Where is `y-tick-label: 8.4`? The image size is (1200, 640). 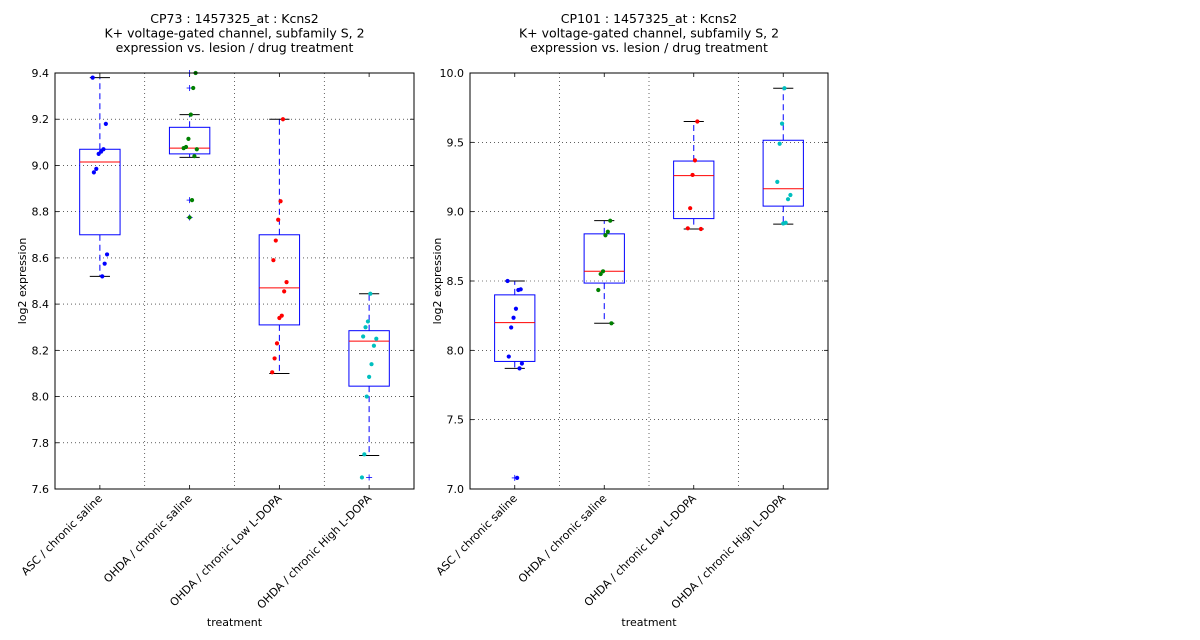
y-tick-label: 8.4 is located at coordinates (41, 304).